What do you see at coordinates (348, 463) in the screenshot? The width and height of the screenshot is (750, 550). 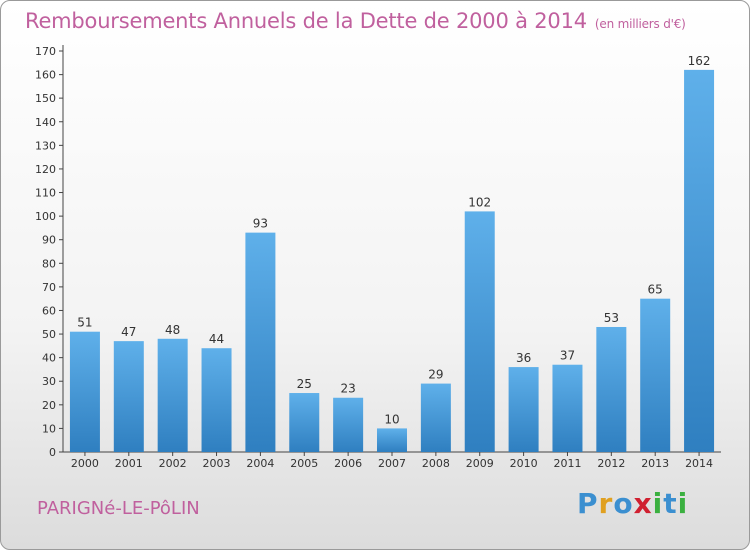 I see `x-tick-label: 2006` at bounding box center [348, 463].